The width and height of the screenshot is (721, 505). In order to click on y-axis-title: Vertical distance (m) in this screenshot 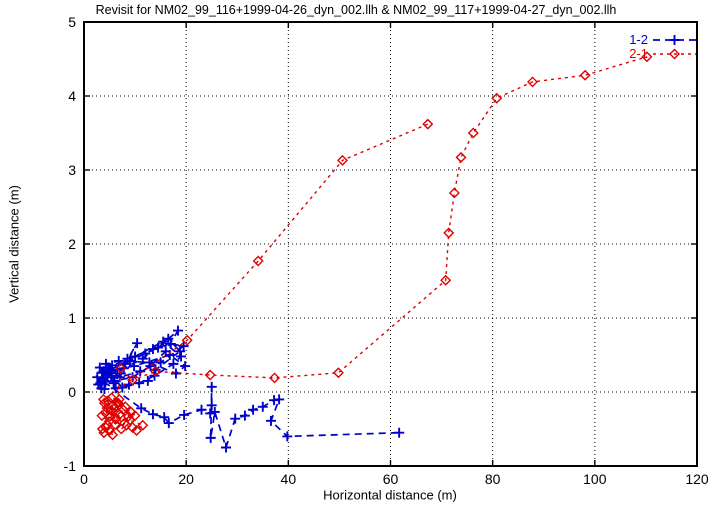, I will do `click(14, 244)`.